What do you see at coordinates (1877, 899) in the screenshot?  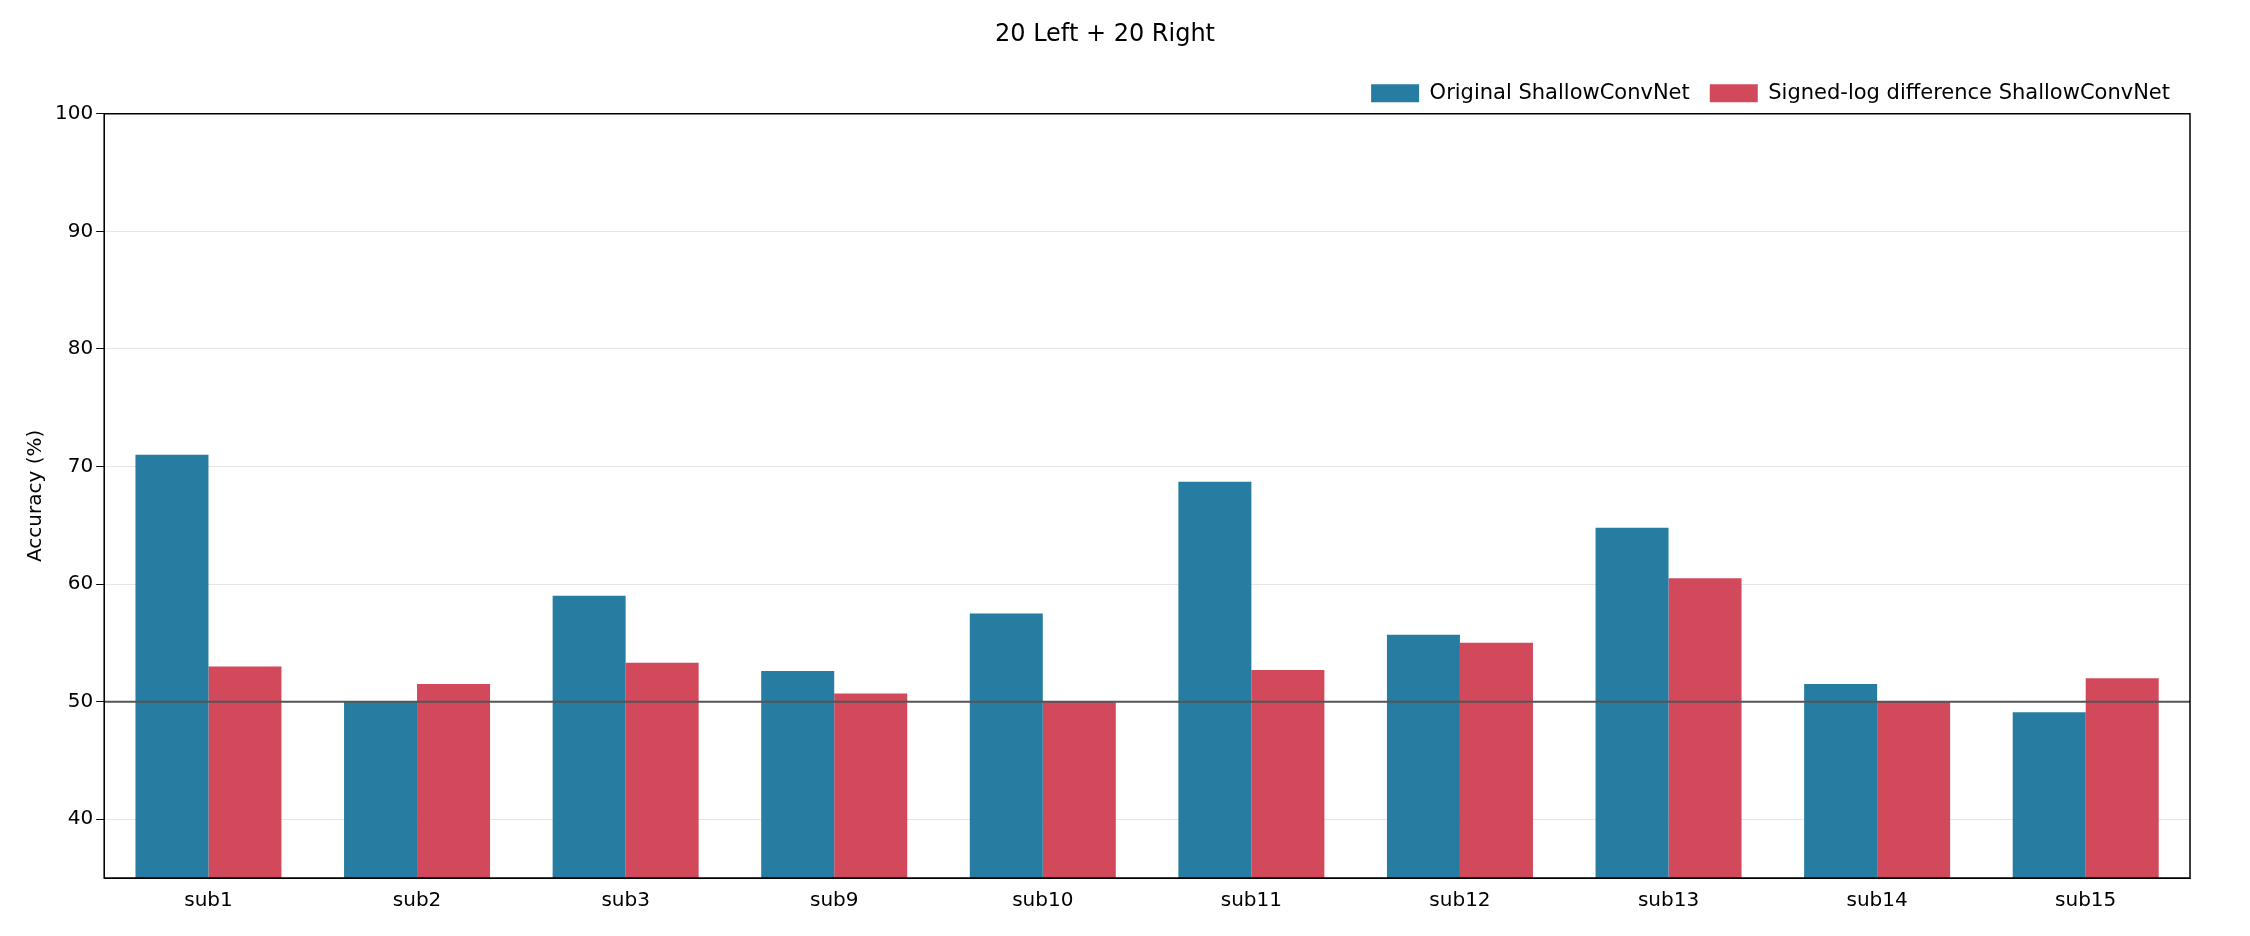 I see `x-tick-label: sub14` at bounding box center [1877, 899].